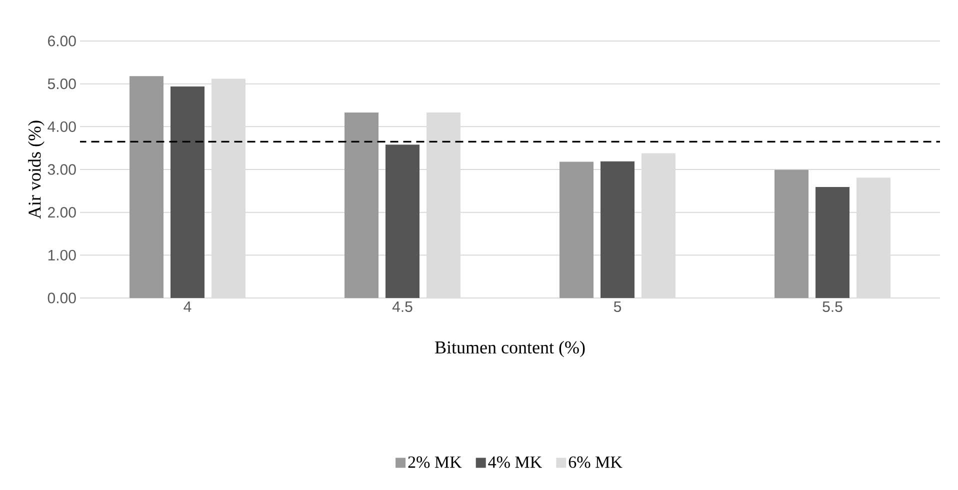  Describe the element at coordinates (62, 84) in the screenshot. I see `y-tick-label: 5.00` at that location.